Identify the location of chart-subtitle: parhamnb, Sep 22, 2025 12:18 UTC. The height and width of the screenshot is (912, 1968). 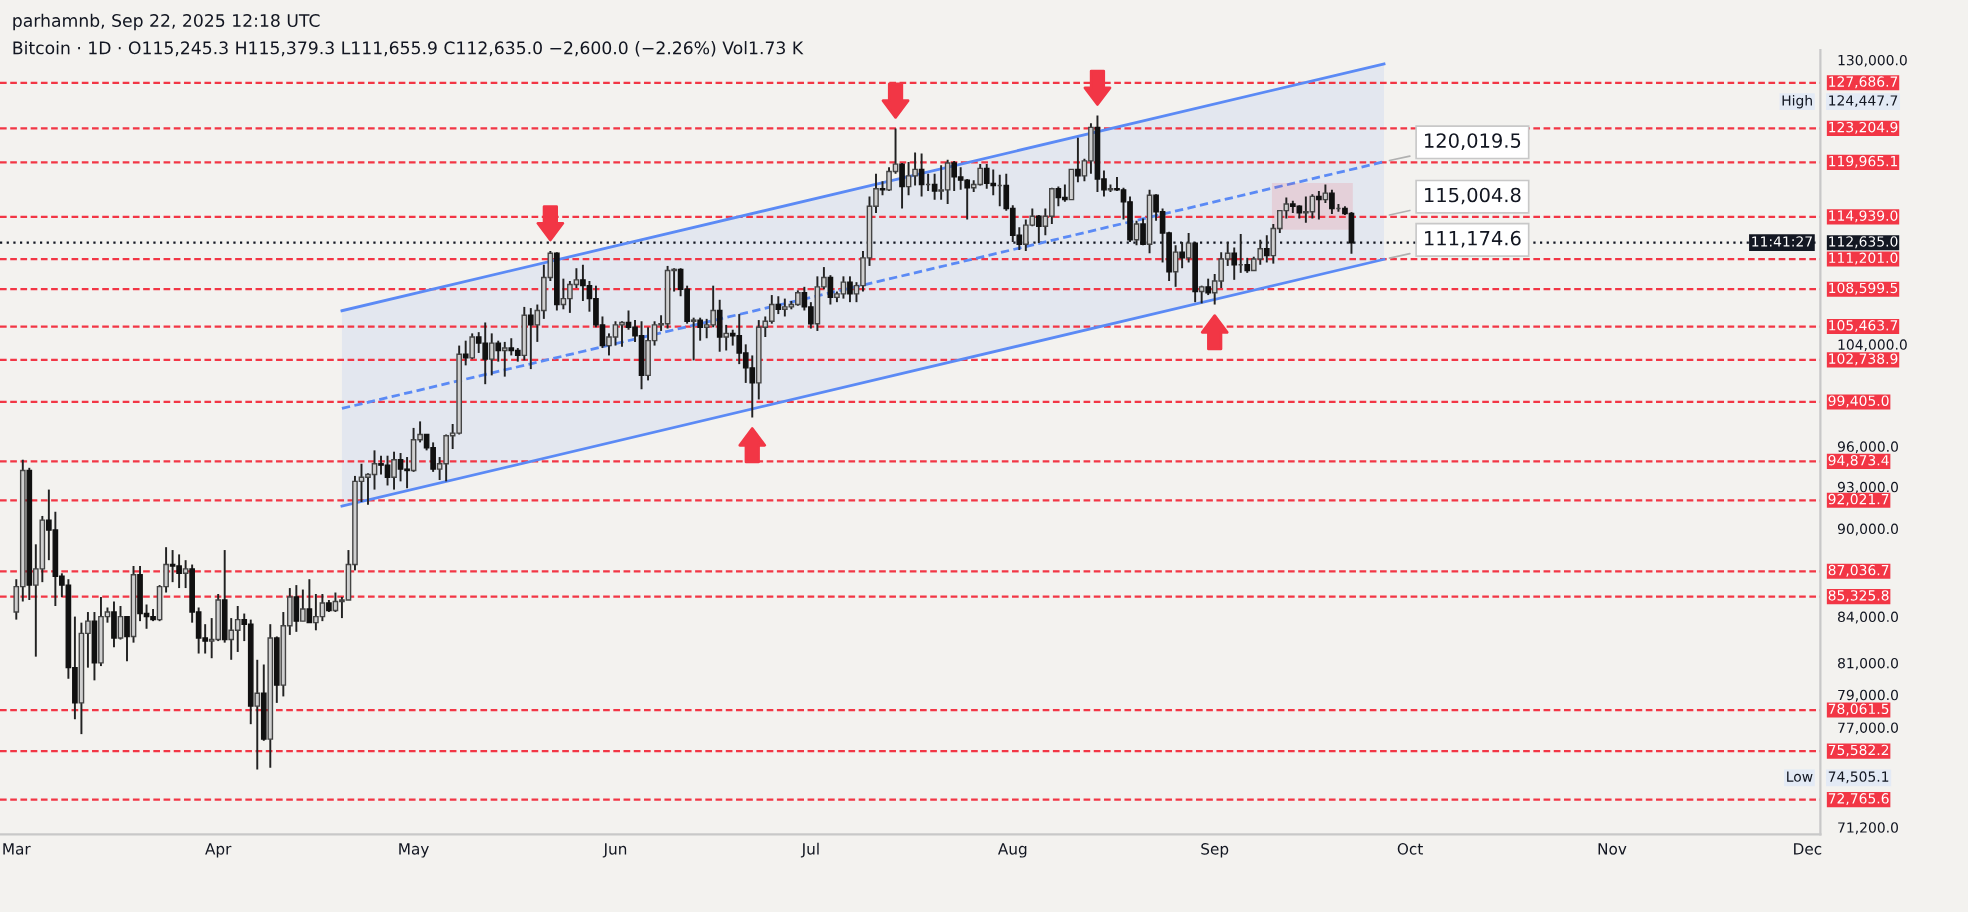
(166, 22).